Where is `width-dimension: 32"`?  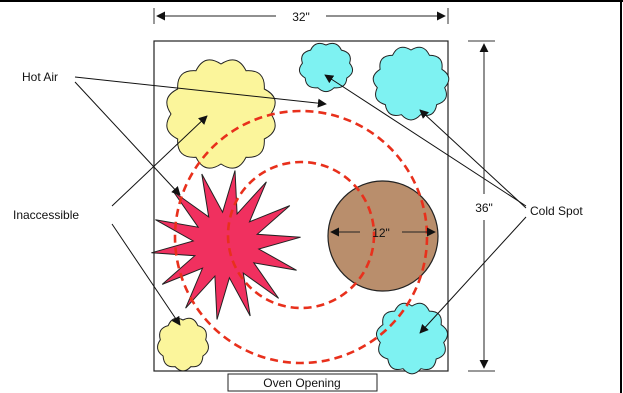
width-dimension: 32" is located at coordinates (301, 16).